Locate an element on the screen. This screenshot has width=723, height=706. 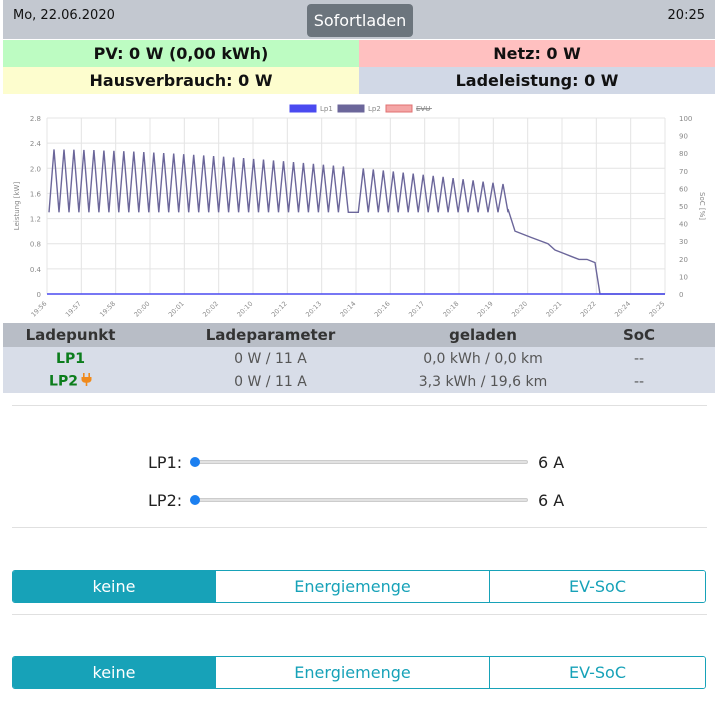
y2-tick-label: 20 is located at coordinates (683, 260).